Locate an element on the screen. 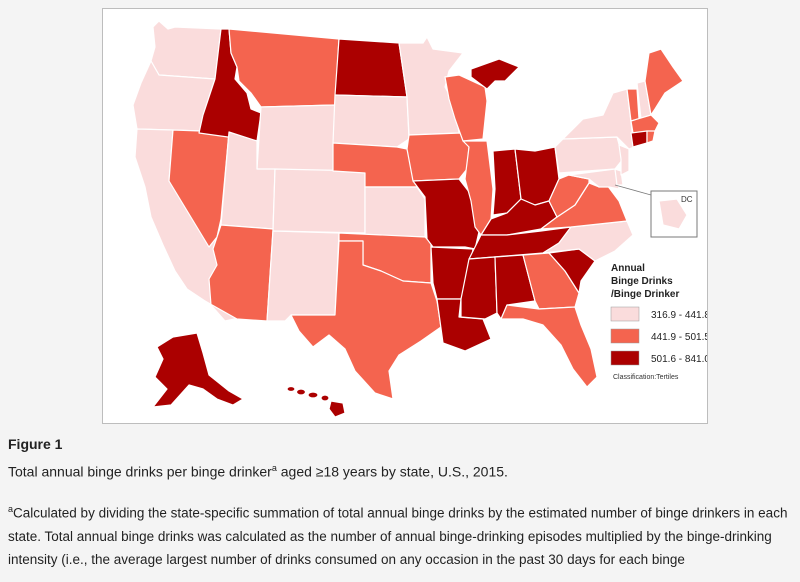 This screenshot has height=582, width=800. state-rhode-island is located at coordinates (651, 137).